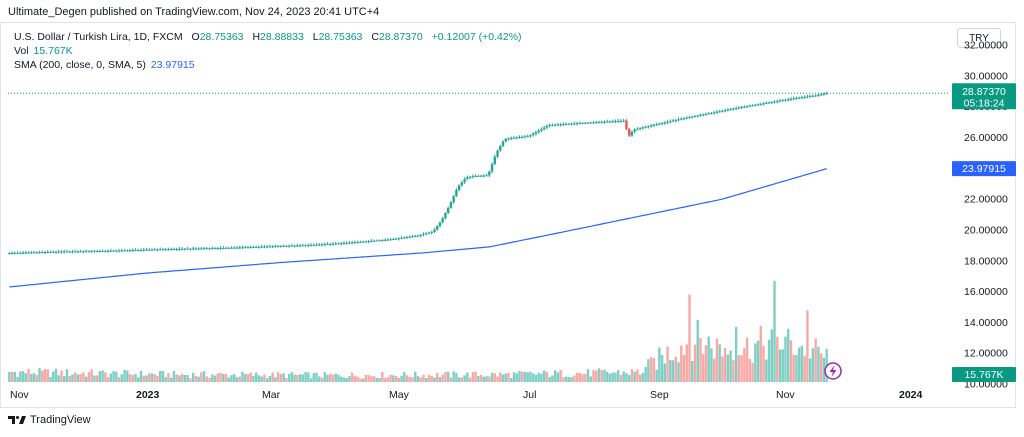 The width and height of the screenshot is (1024, 437). I want to click on open-value: 28.75363, so click(221, 37).